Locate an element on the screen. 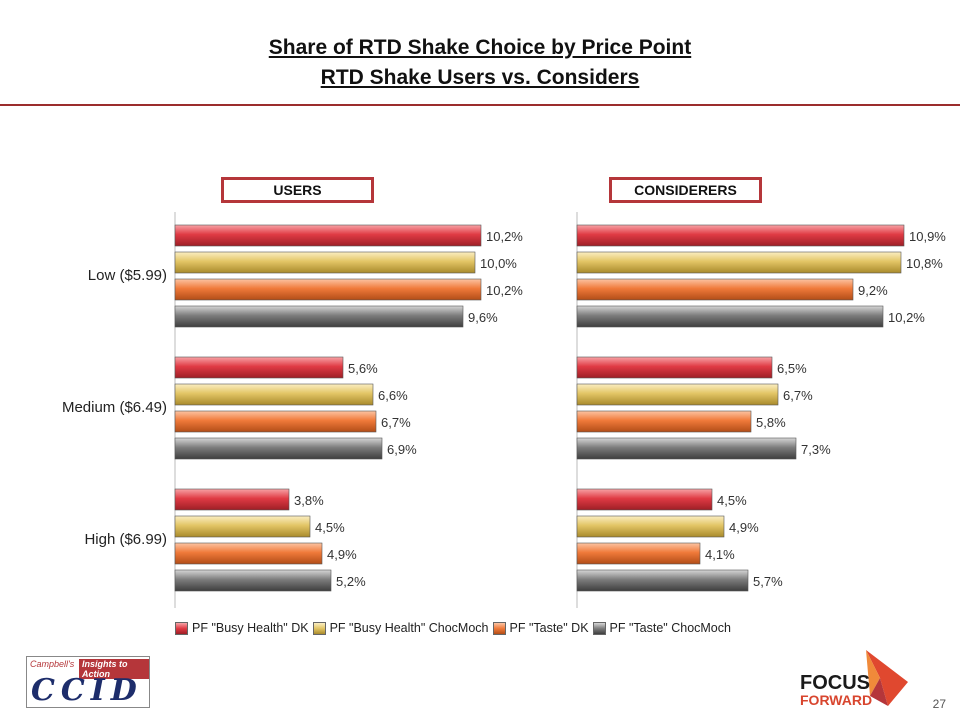  legend-label: PF "Taste" ChocMoch is located at coordinates (670, 628).